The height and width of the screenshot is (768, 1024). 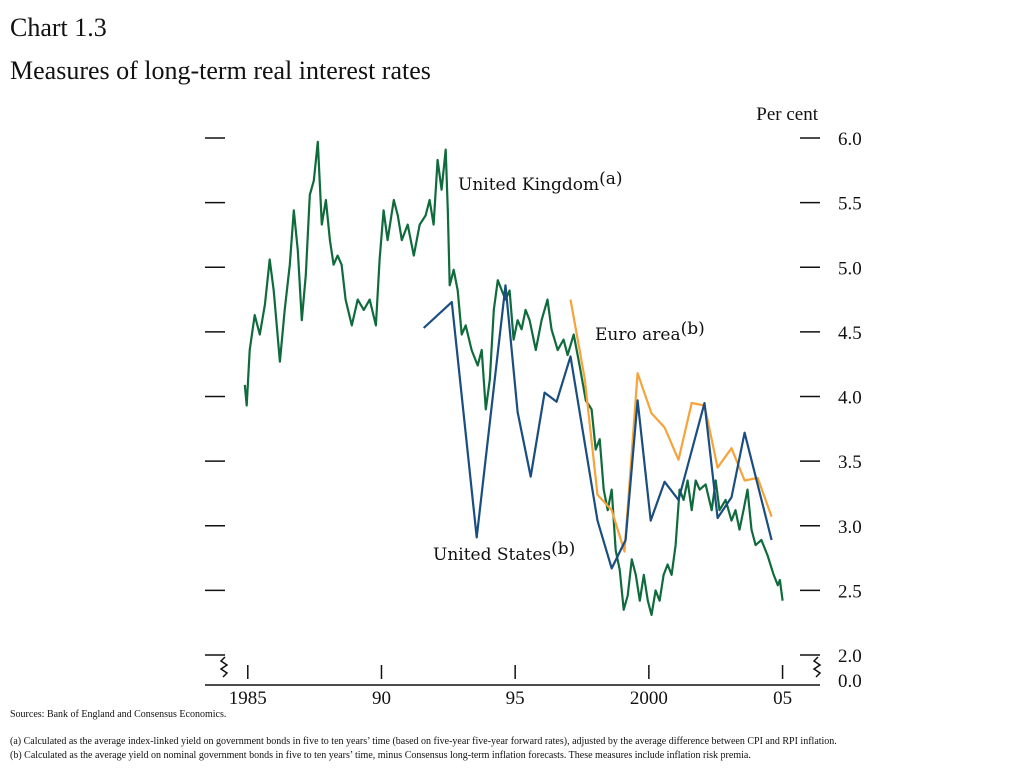 What do you see at coordinates (528, 185) in the screenshot?
I see `series-name: United Kingdom` at bounding box center [528, 185].